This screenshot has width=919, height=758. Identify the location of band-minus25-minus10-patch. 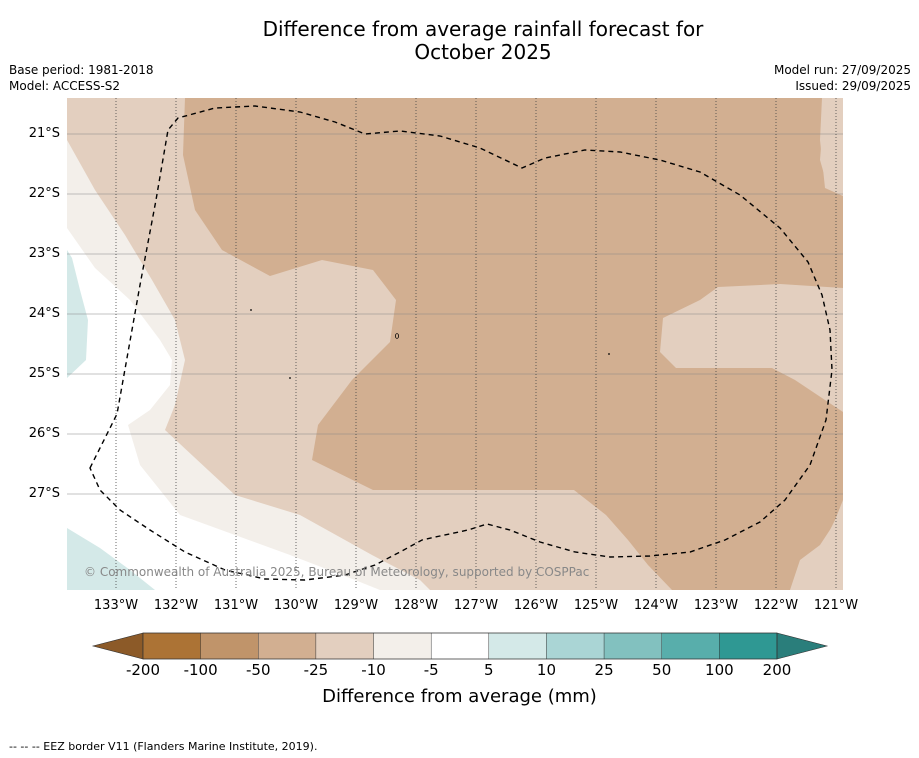
(821, 545).